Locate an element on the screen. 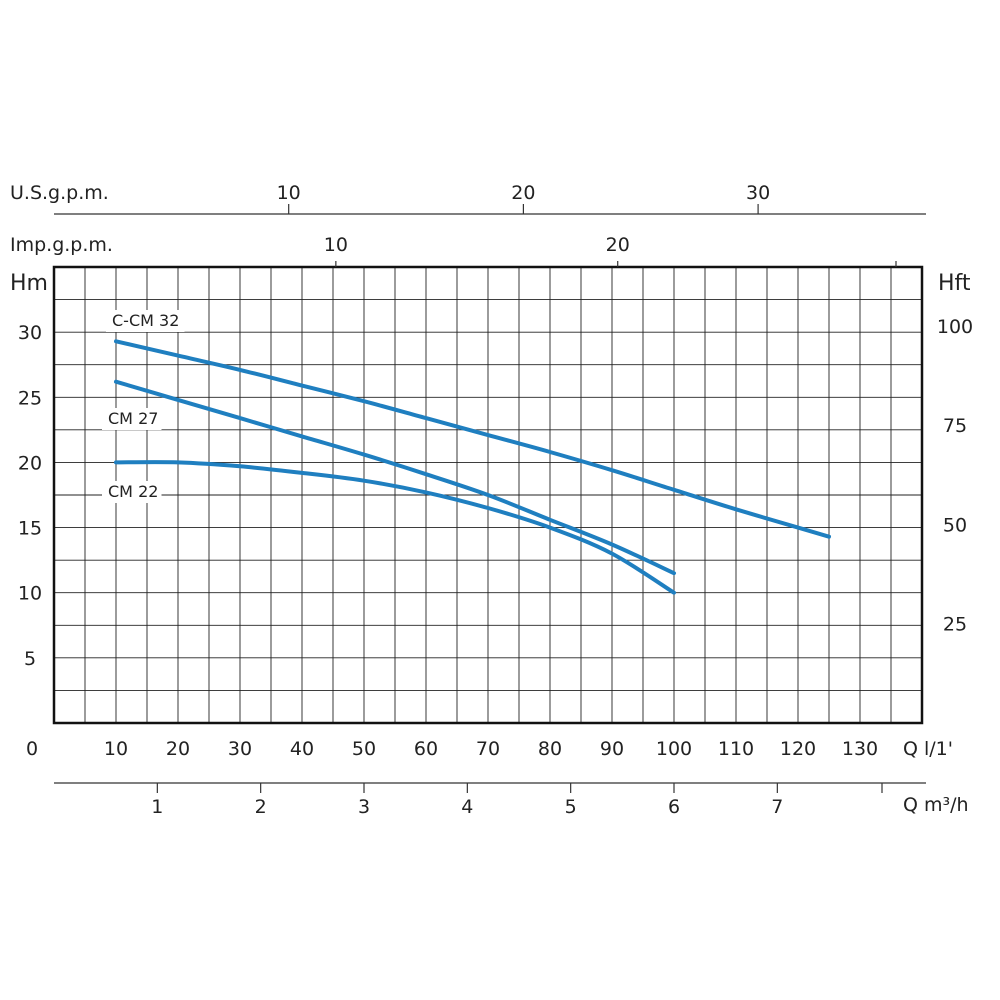 The height and width of the screenshot is (1000, 1000). bottom-m3h-tick-label: 6 is located at coordinates (674, 807).